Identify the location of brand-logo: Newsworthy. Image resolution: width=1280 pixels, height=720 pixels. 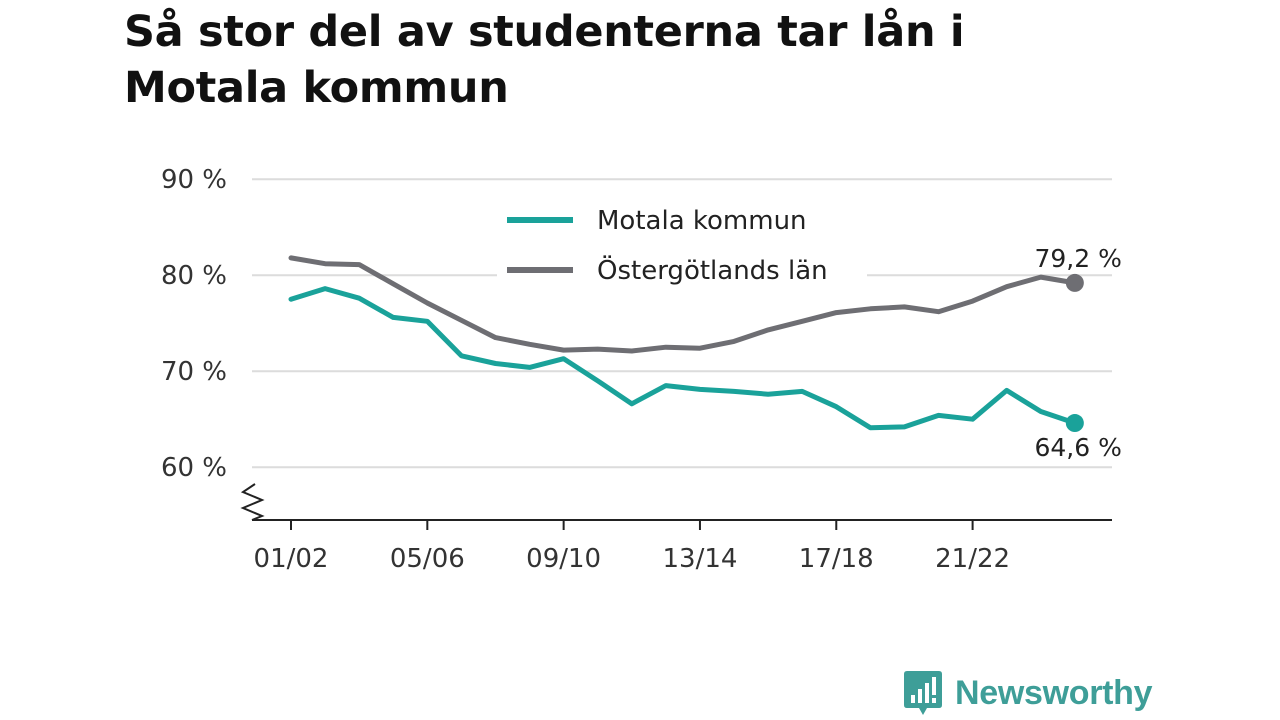
(1028, 693).